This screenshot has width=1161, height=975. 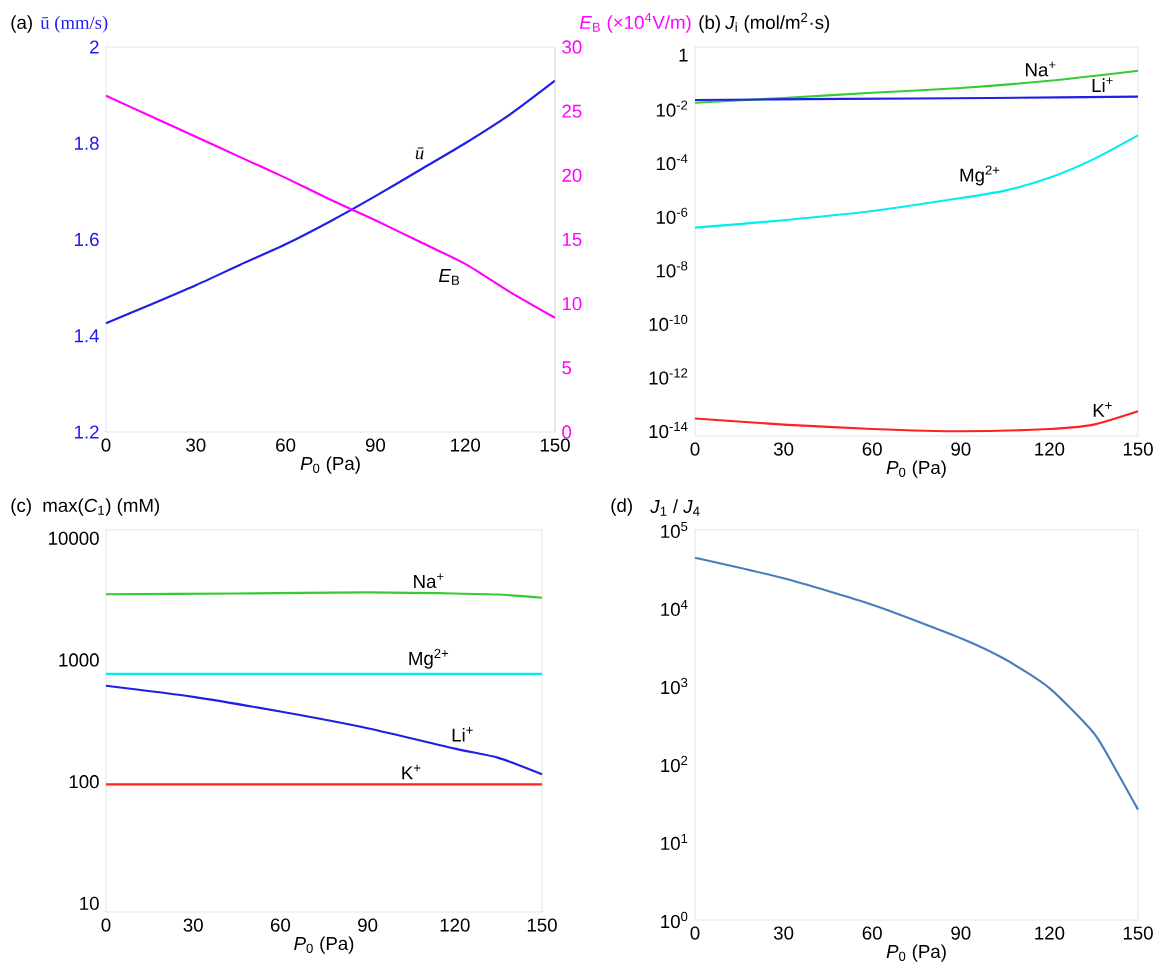 I want to click on y-tick-label: 10$^{5}$, so click(x=674, y=530).